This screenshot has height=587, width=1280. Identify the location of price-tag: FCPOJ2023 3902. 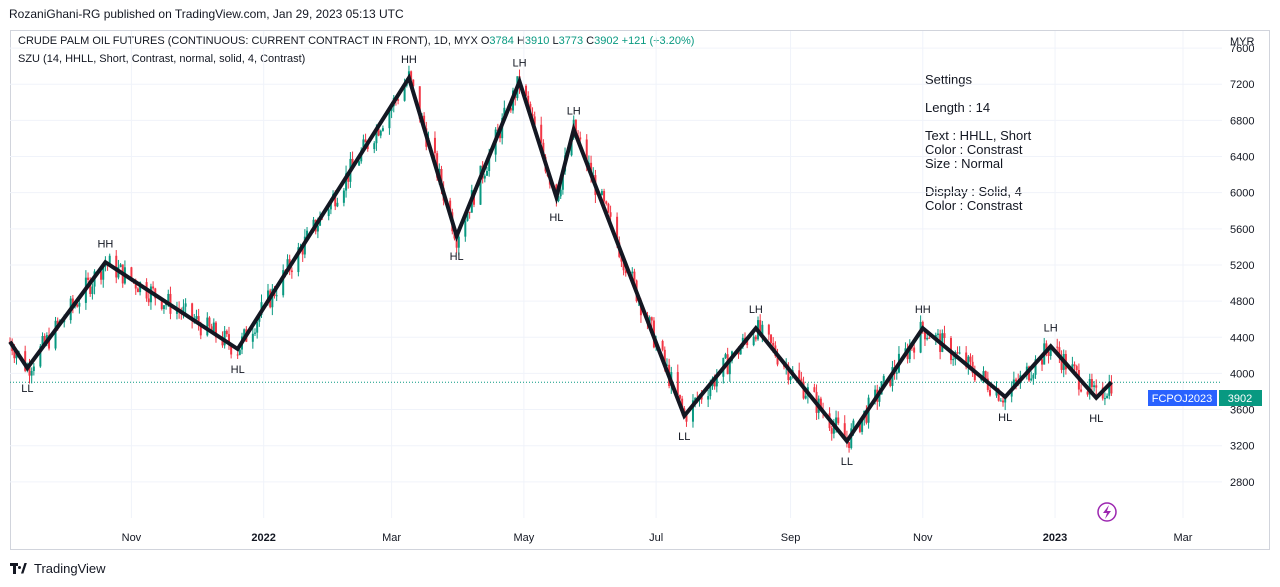
(1205, 398).